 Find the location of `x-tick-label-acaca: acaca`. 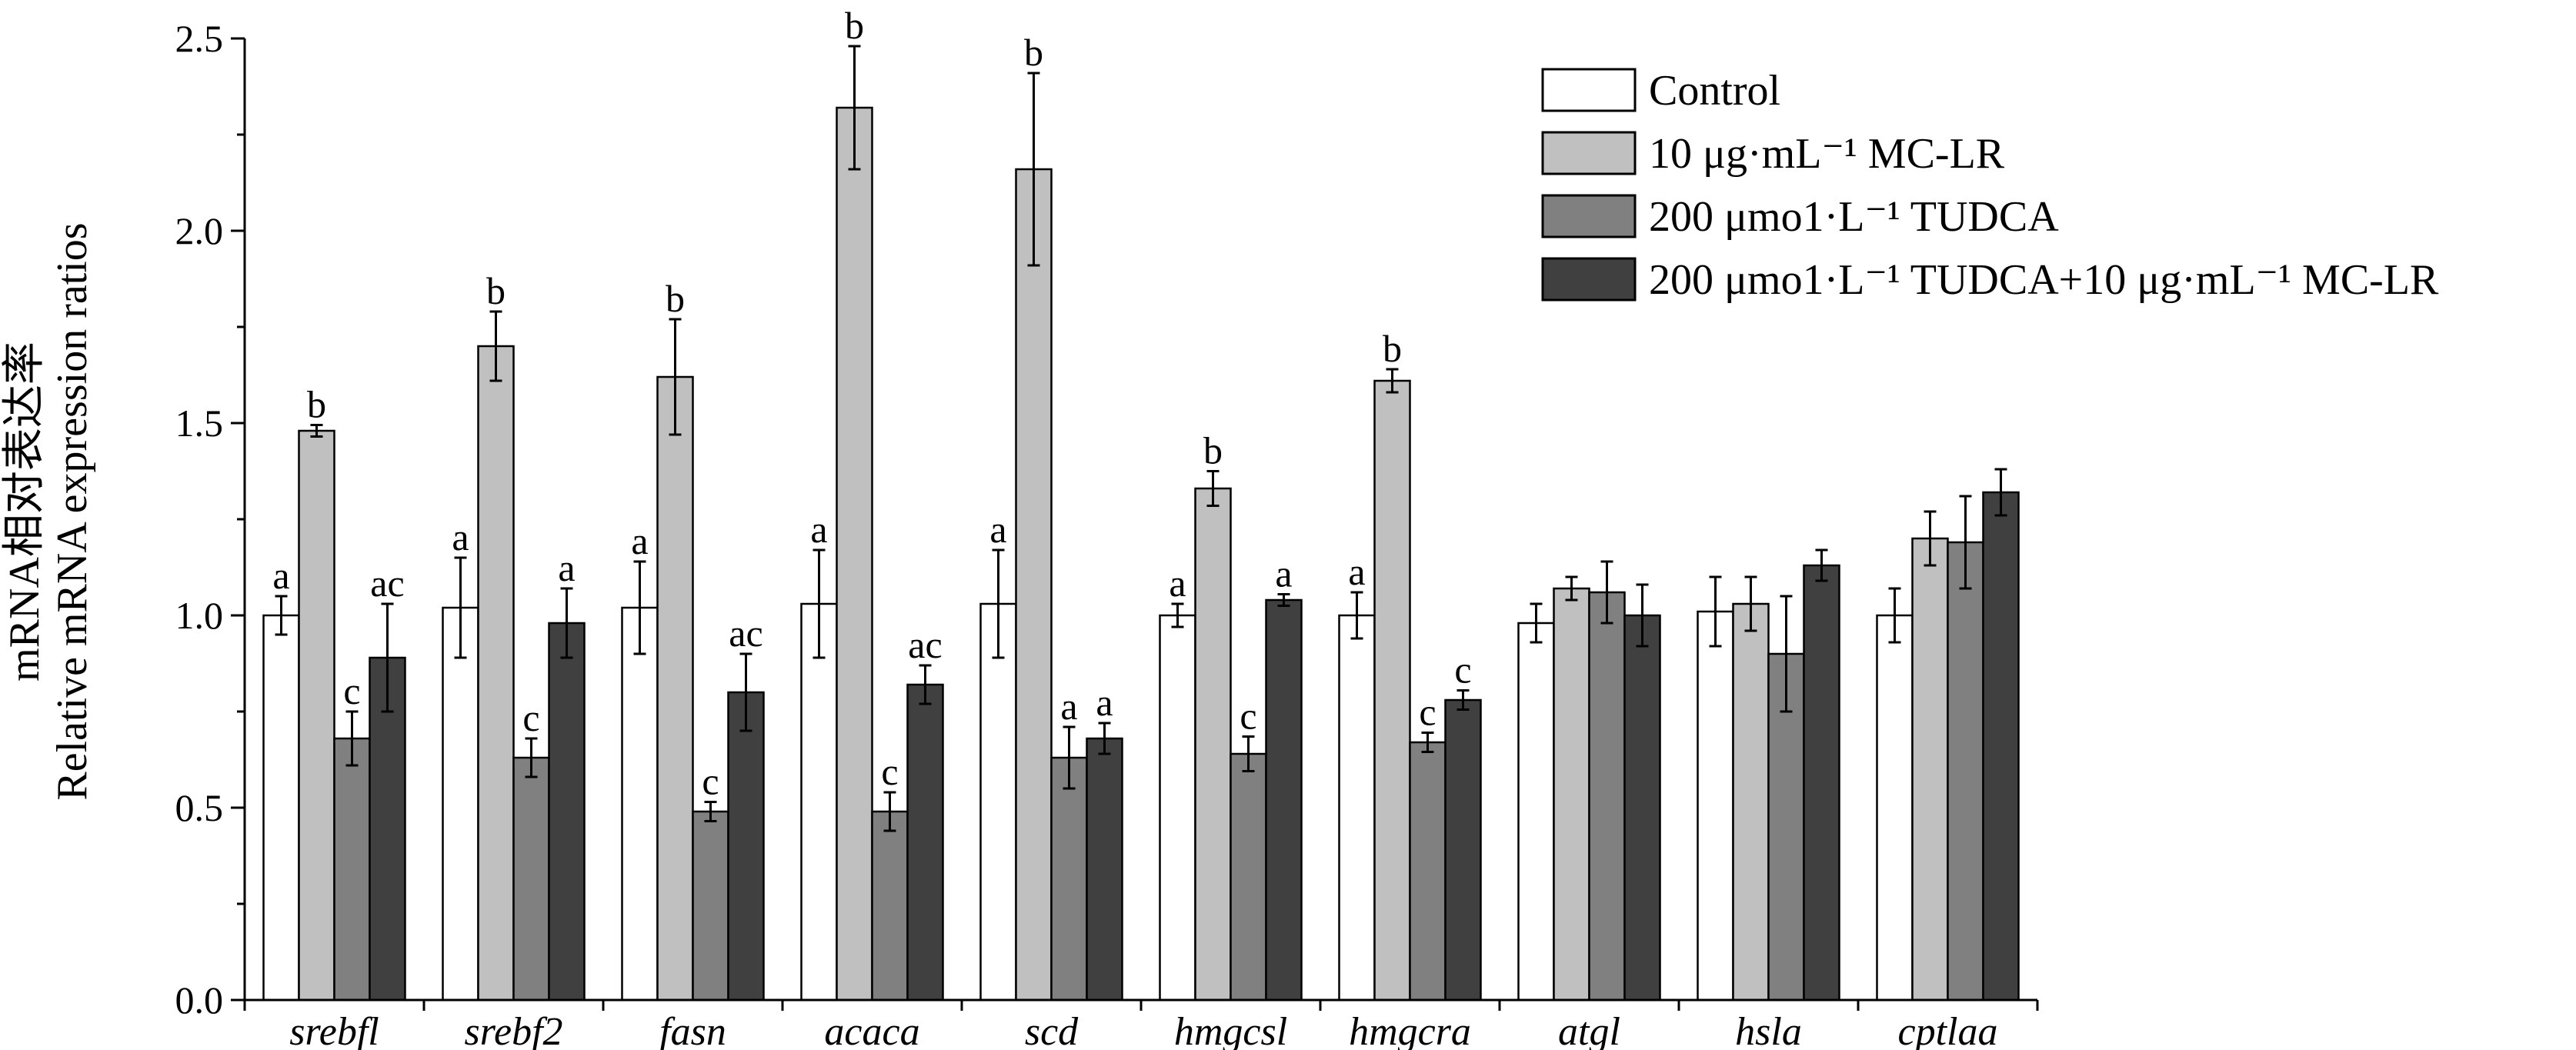

x-tick-label-acaca: acaca is located at coordinates (871, 1030).